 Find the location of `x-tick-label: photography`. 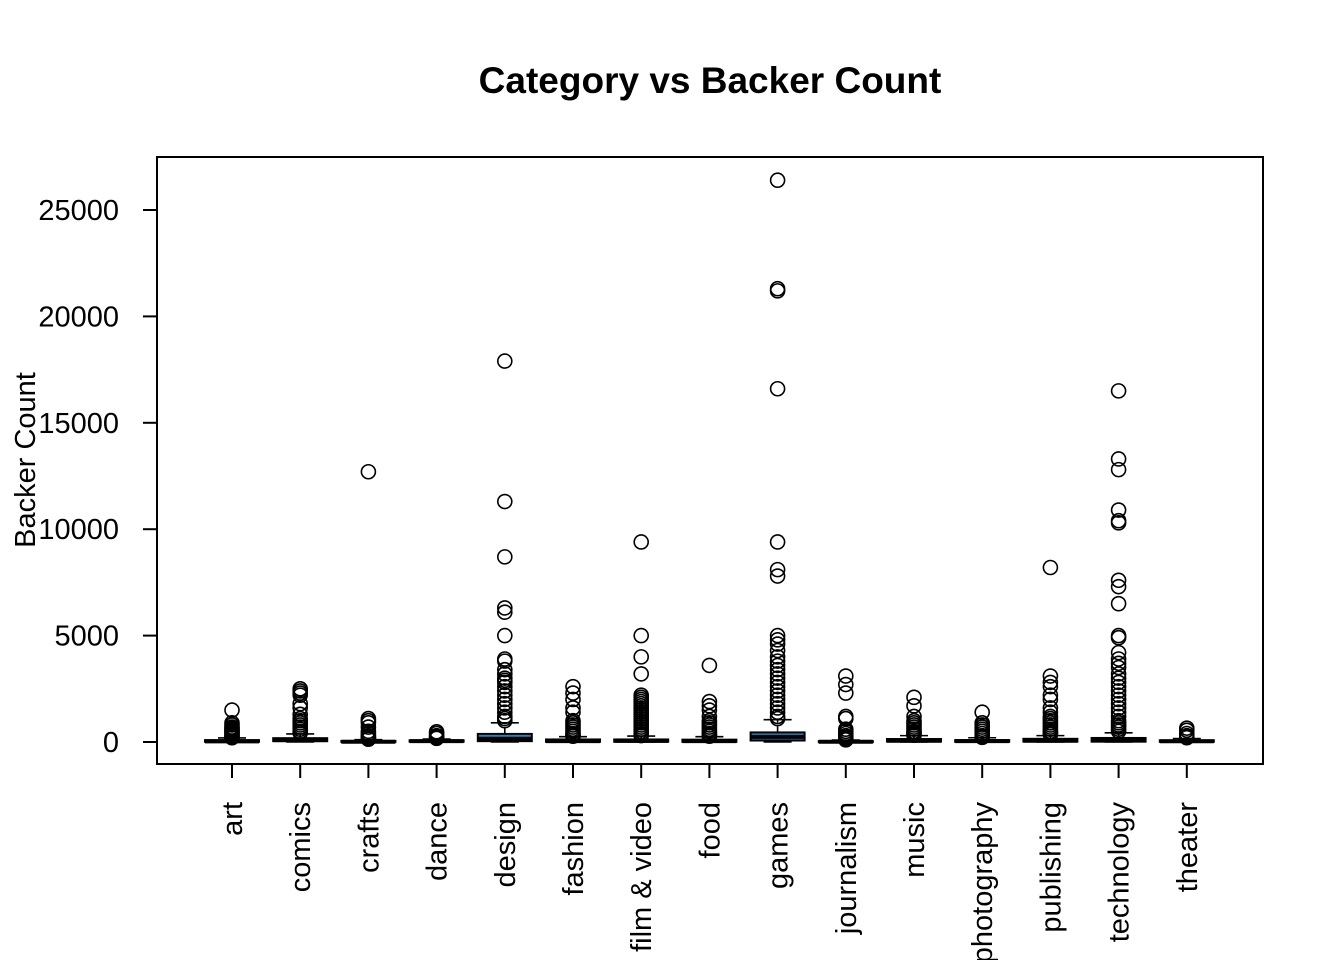

x-tick-label: photography is located at coordinates (983, 881).